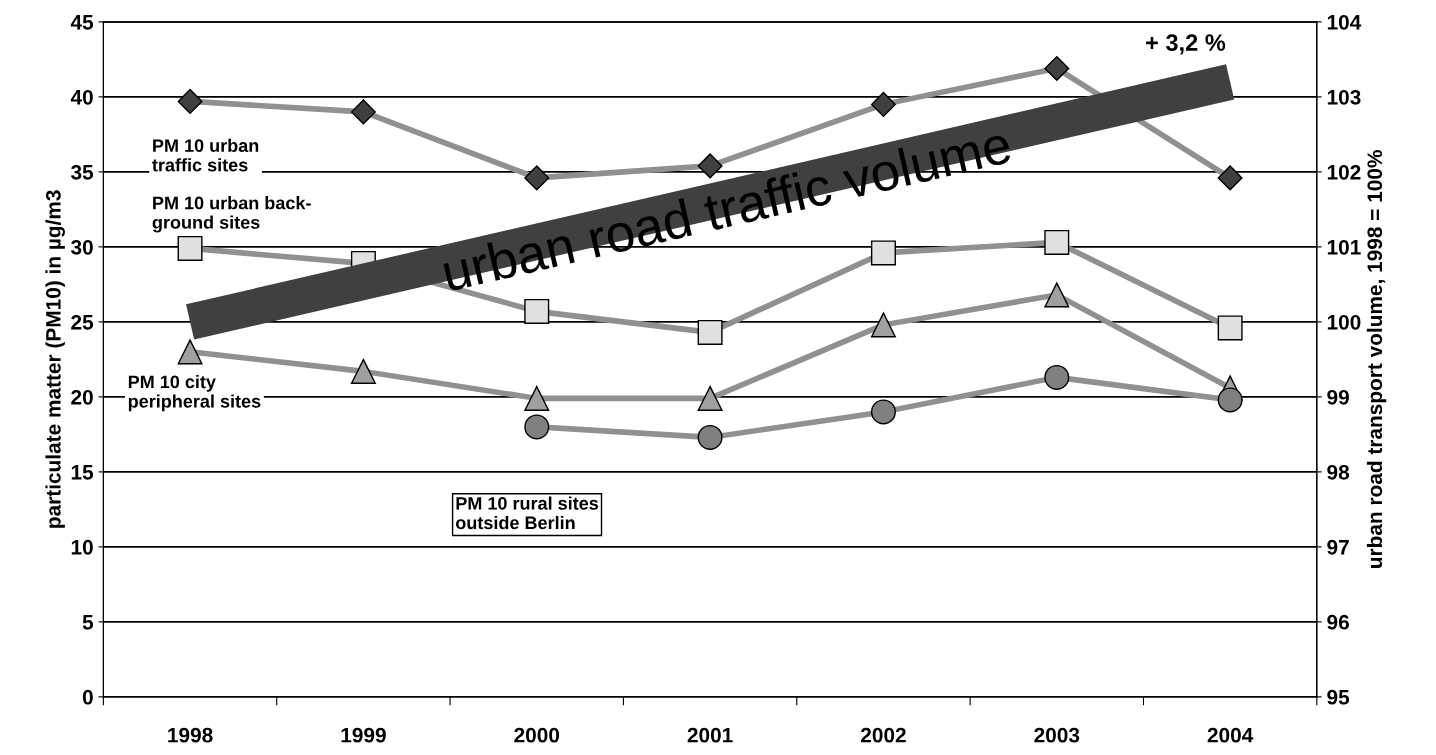  I want to click on y-tick-label: 5, so click(88, 622).